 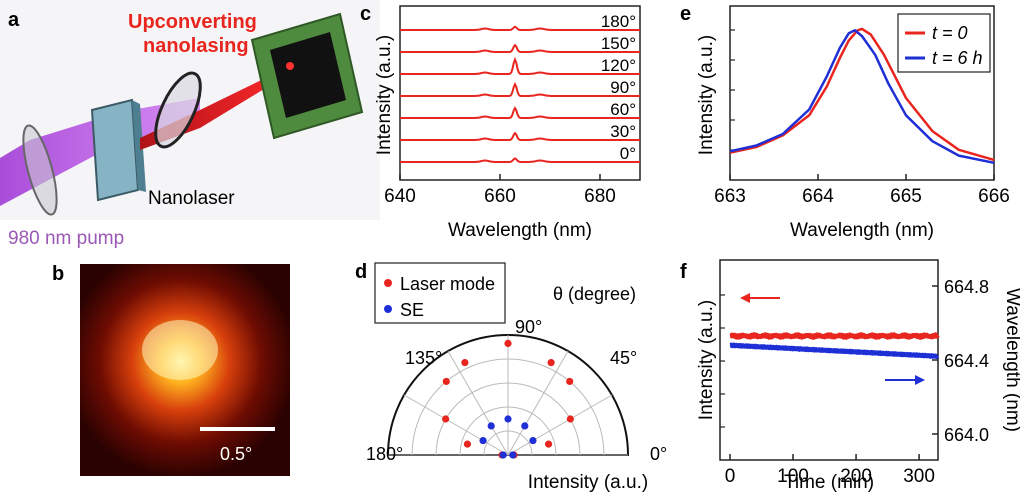 I want to click on panel-c-offset-label: 120°, so click(x=618, y=65).